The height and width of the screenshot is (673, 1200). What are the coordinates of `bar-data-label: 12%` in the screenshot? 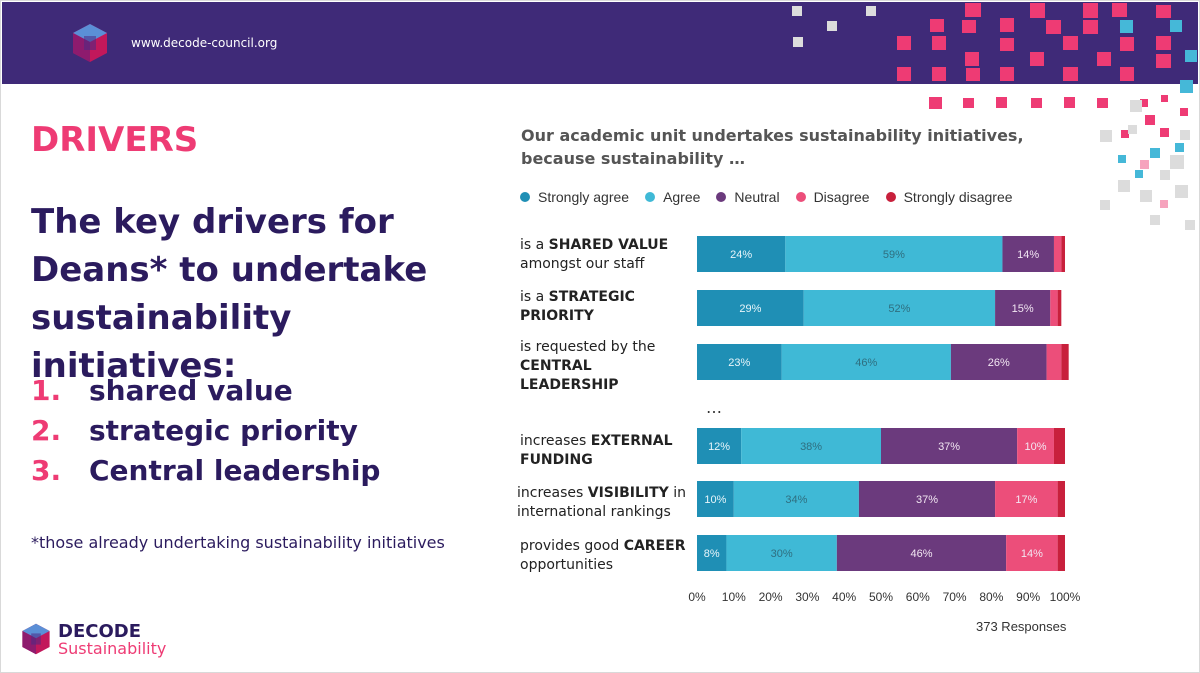 It's located at (719, 447).